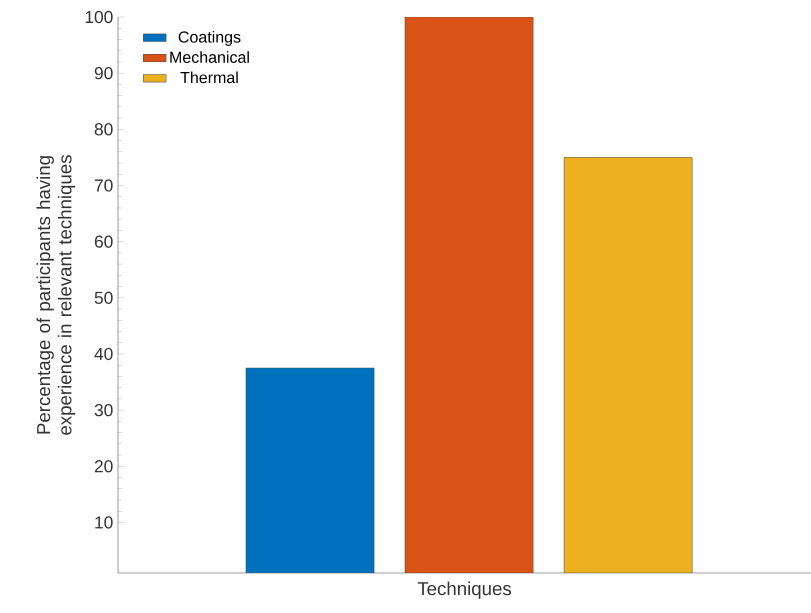  I want to click on y-tick-label: 80, so click(103, 129).